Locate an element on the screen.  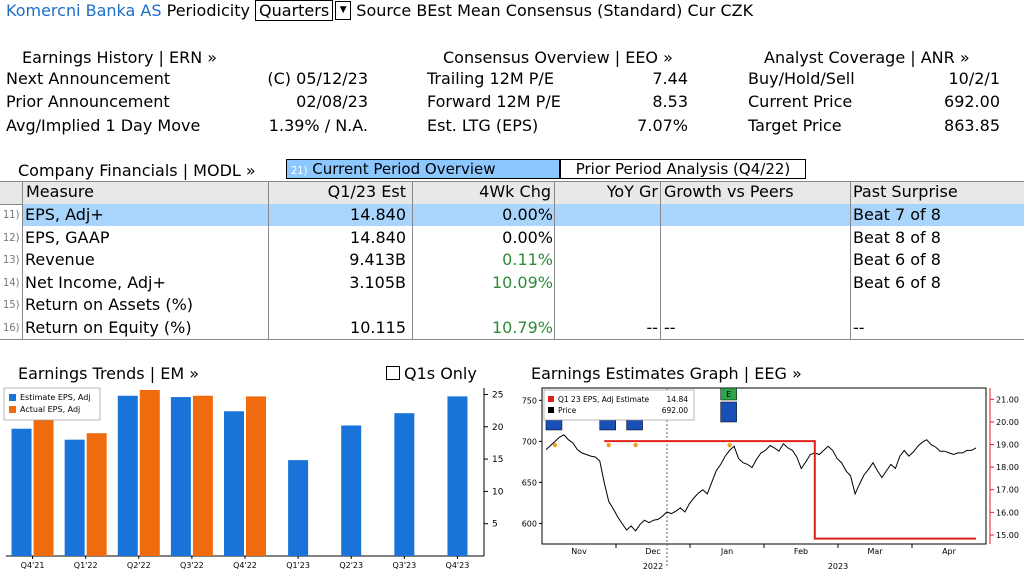
legend-value: 14.84 is located at coordinates (678, 399).